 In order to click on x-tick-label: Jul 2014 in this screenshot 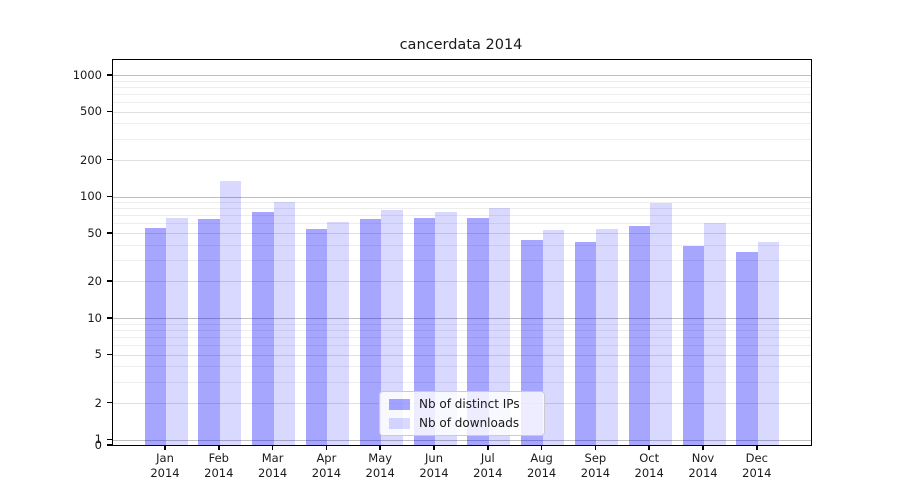, I will do `click(487, 466)`.